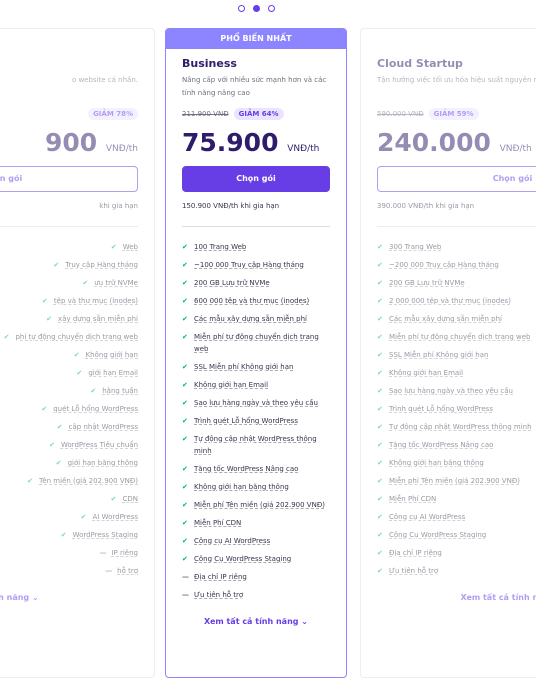  Describe the element at coordinates (111, 355) in the screenshot. I see `feature-text: Không giới hạn` at that location.